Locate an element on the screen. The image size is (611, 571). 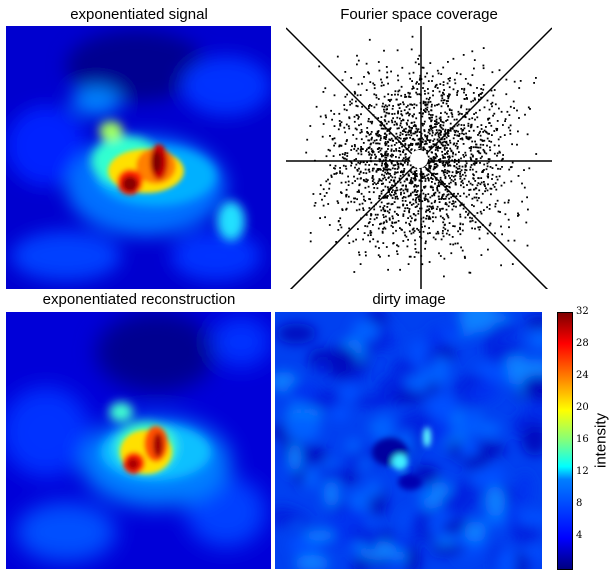
colorbar-tick: 32 is located at coordinates (582, 311).